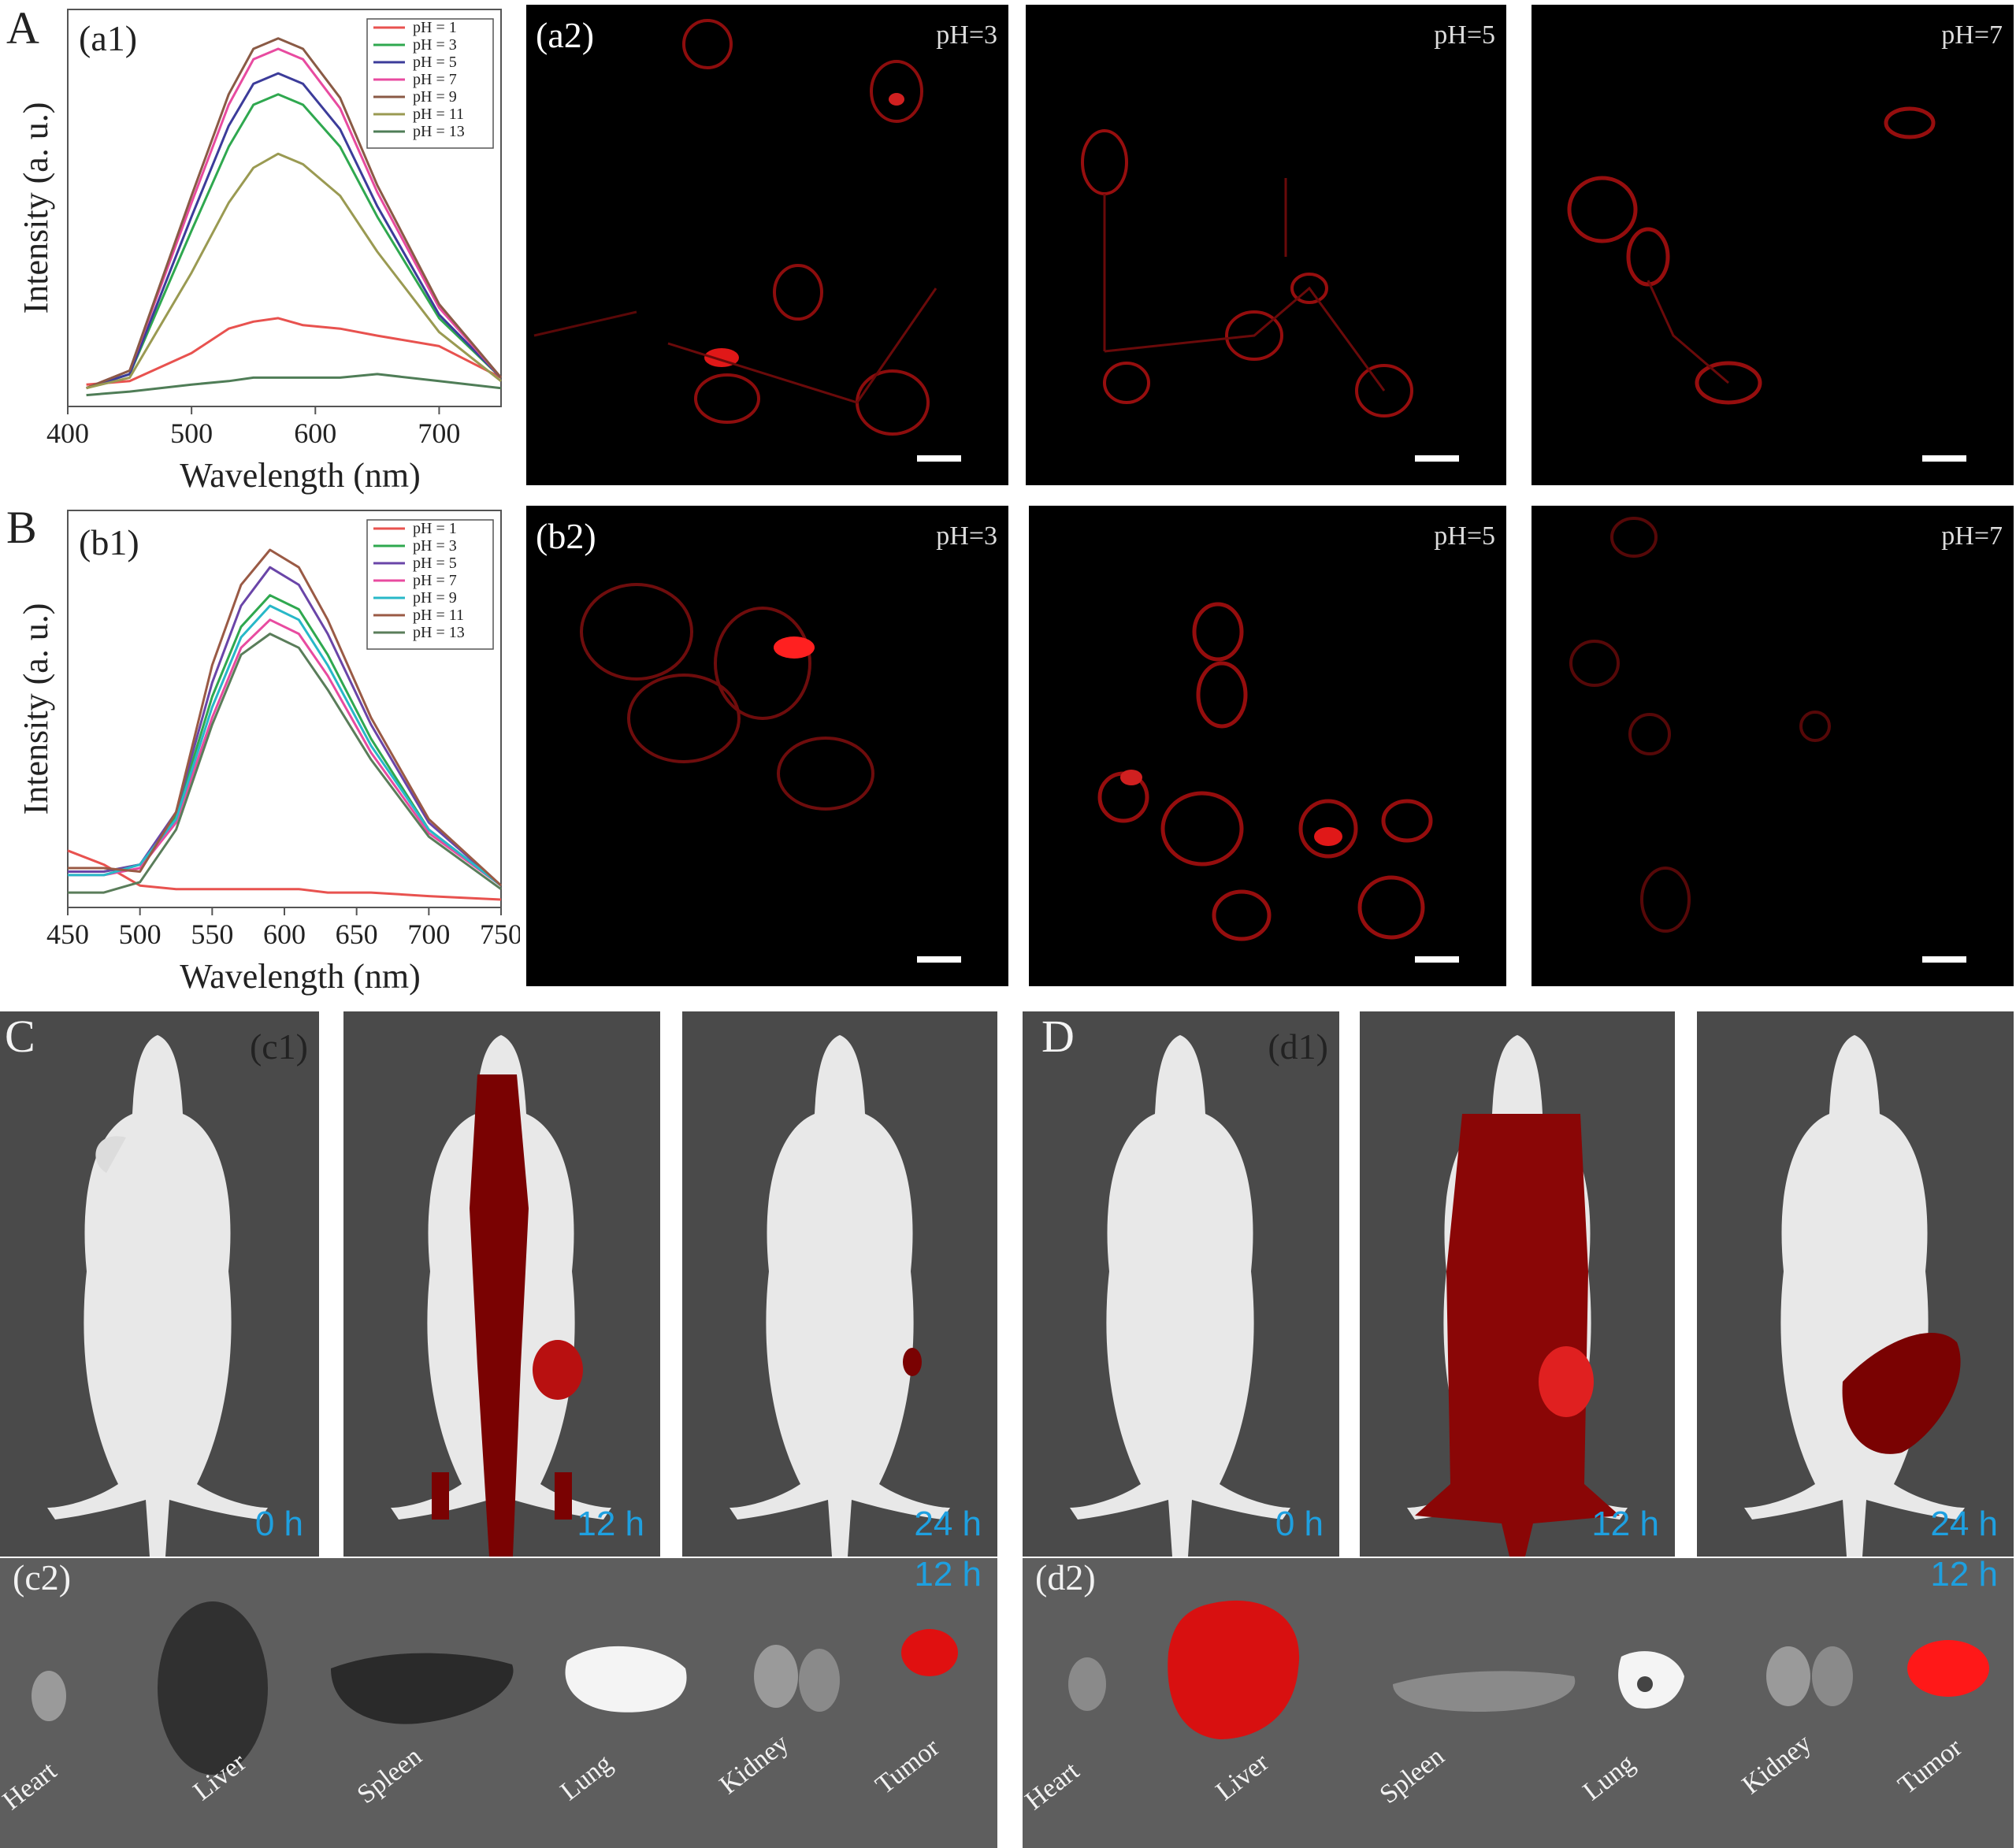 This screenshot has width=2016, height=1848. I want to click on confocal-a-ph7: pH=7, so click(1772, 245).